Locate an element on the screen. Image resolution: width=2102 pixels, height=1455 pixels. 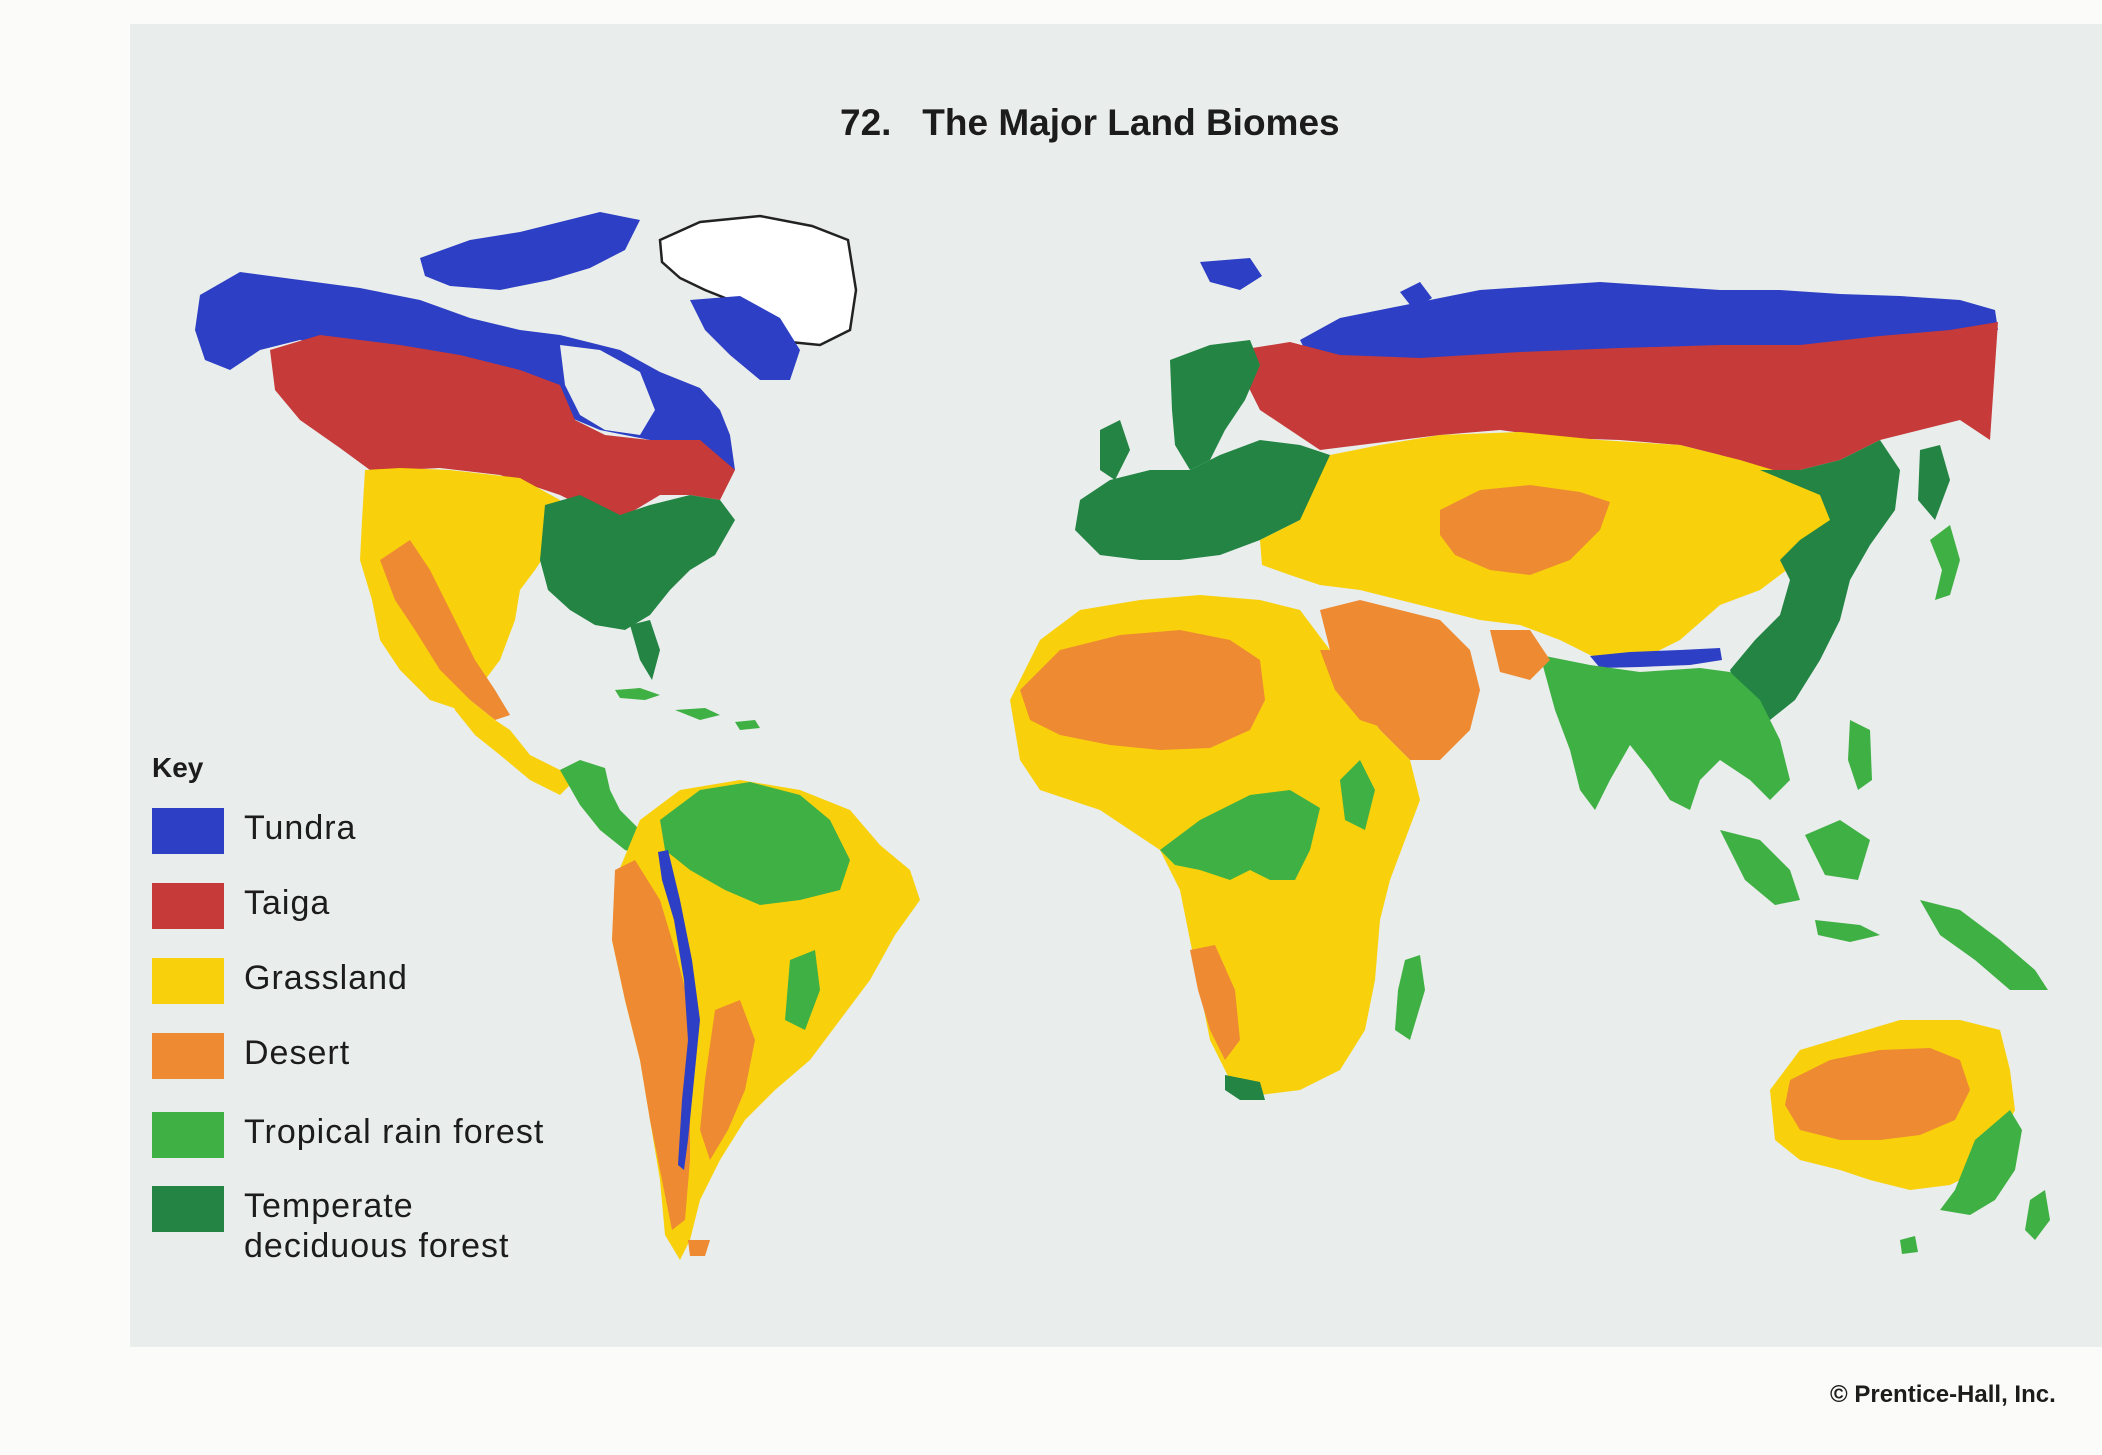
tropical-swatch is located at coordinates (188, 1135).